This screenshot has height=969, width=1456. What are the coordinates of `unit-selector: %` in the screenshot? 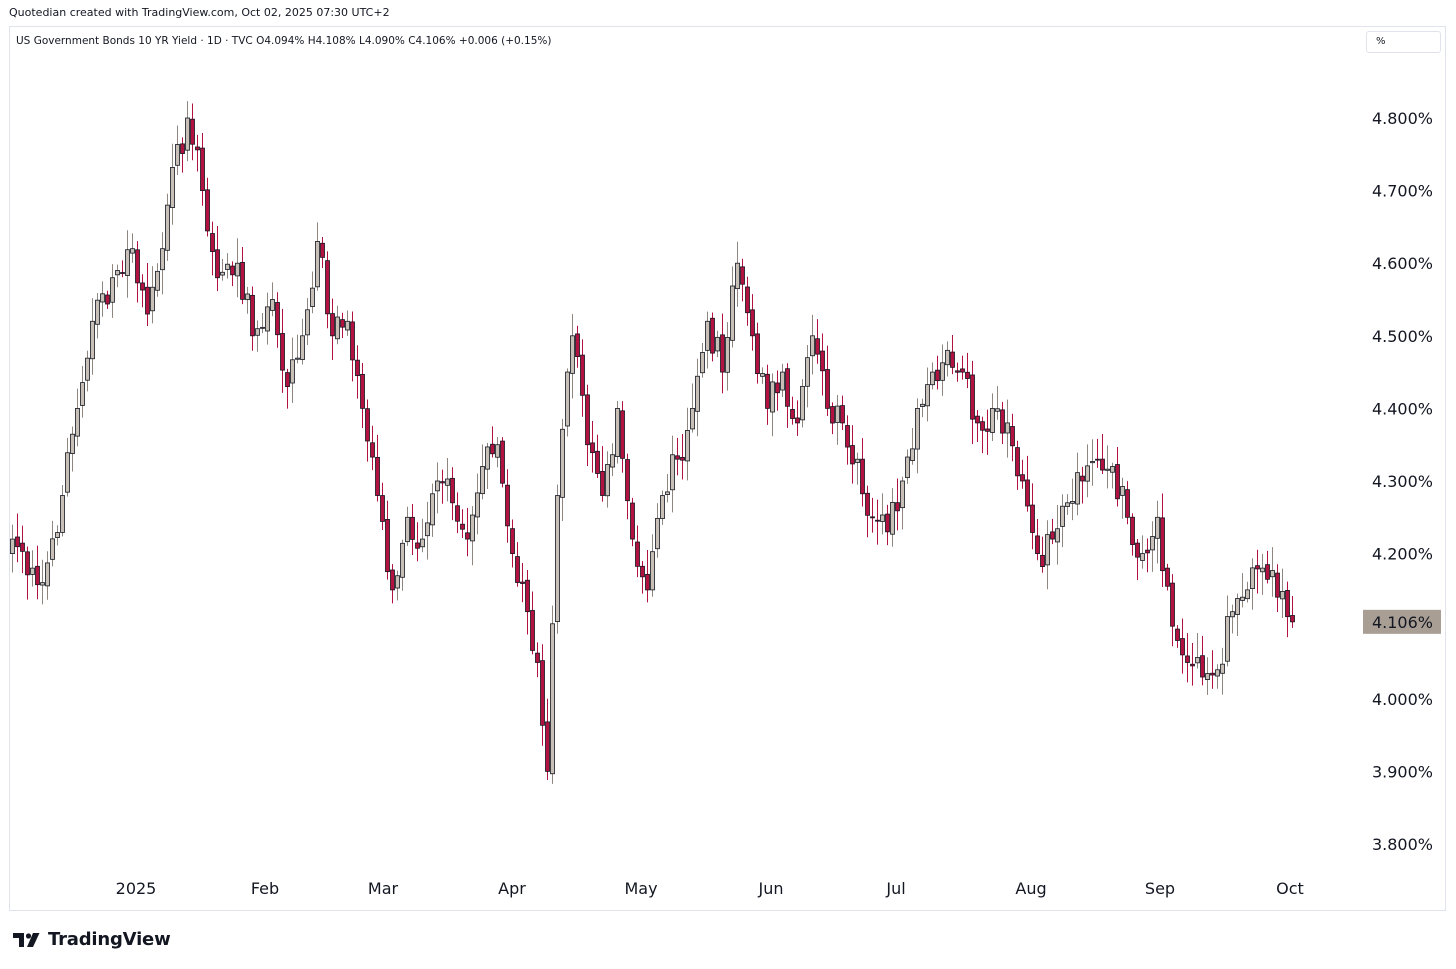 It's located at (1403, 42).